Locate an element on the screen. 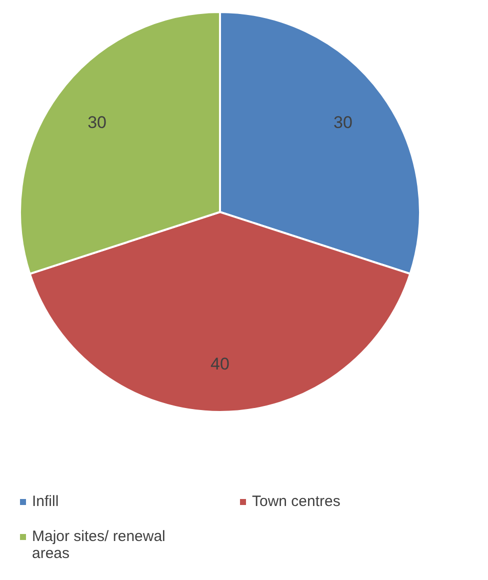 The height and width of the screenshot is (580, 488). legend-label: Town centres is located at coordinates (296, 501).